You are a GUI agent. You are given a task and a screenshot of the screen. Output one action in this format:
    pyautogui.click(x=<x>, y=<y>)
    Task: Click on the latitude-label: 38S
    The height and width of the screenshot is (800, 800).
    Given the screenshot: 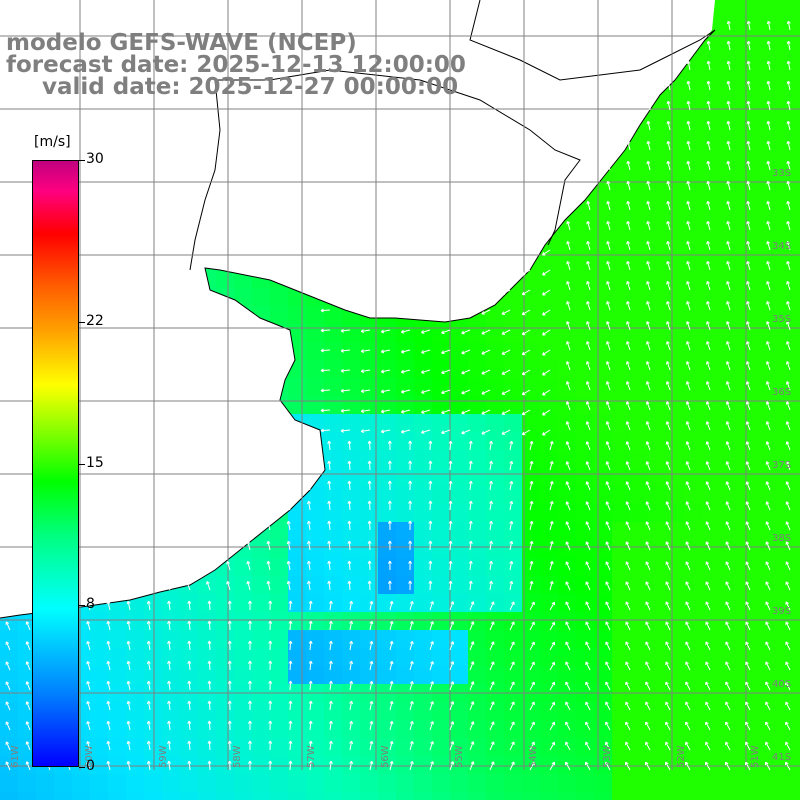 What is the action you would take?
    pyautogui.click(x=781, y=538)
    